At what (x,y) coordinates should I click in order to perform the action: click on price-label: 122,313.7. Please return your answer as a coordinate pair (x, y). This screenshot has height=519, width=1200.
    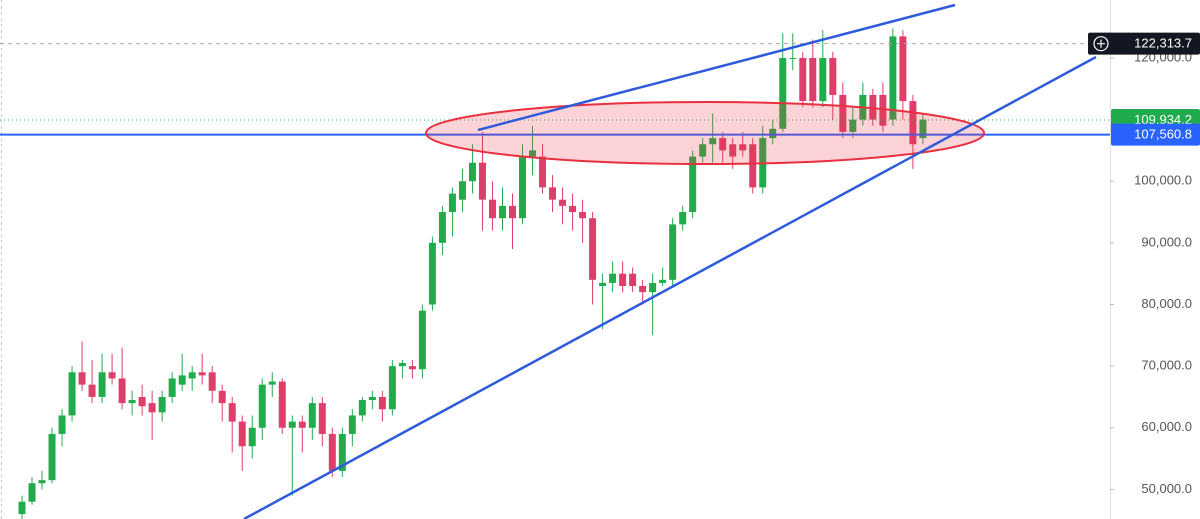
    Looking at the image, I should click on (1163, 43).